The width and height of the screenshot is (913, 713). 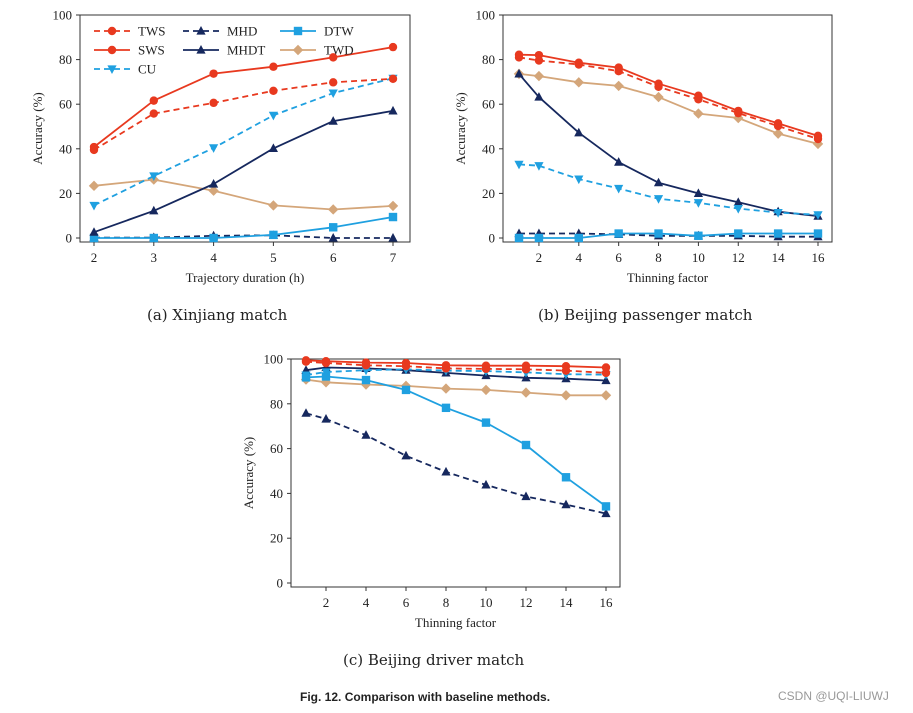 I want to click on data-point-tws, so click(x=333, y=82).